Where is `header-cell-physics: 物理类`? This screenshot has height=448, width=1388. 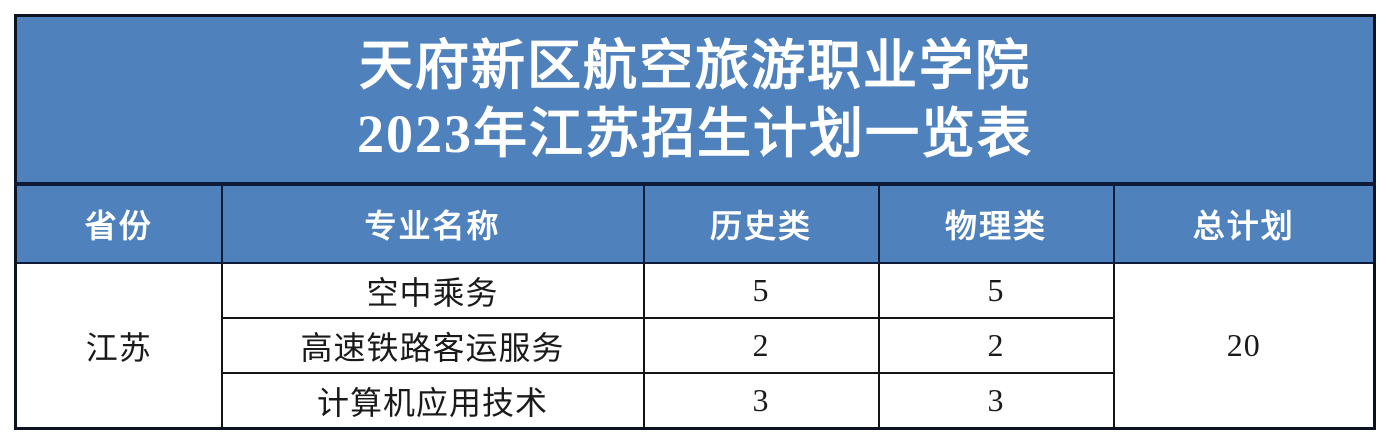 header-cell-physics: 物理类 is located at coordinates (996, 224).